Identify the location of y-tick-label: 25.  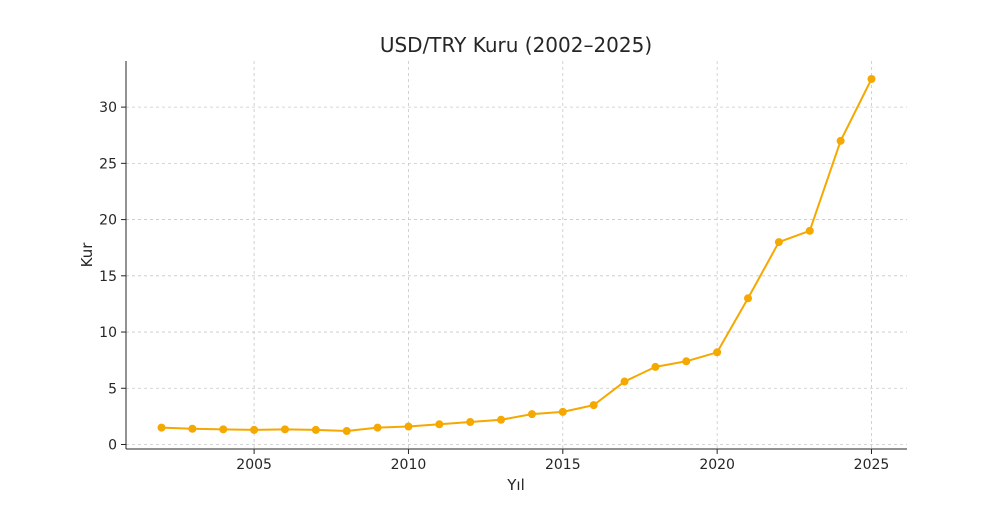
(108, 164).